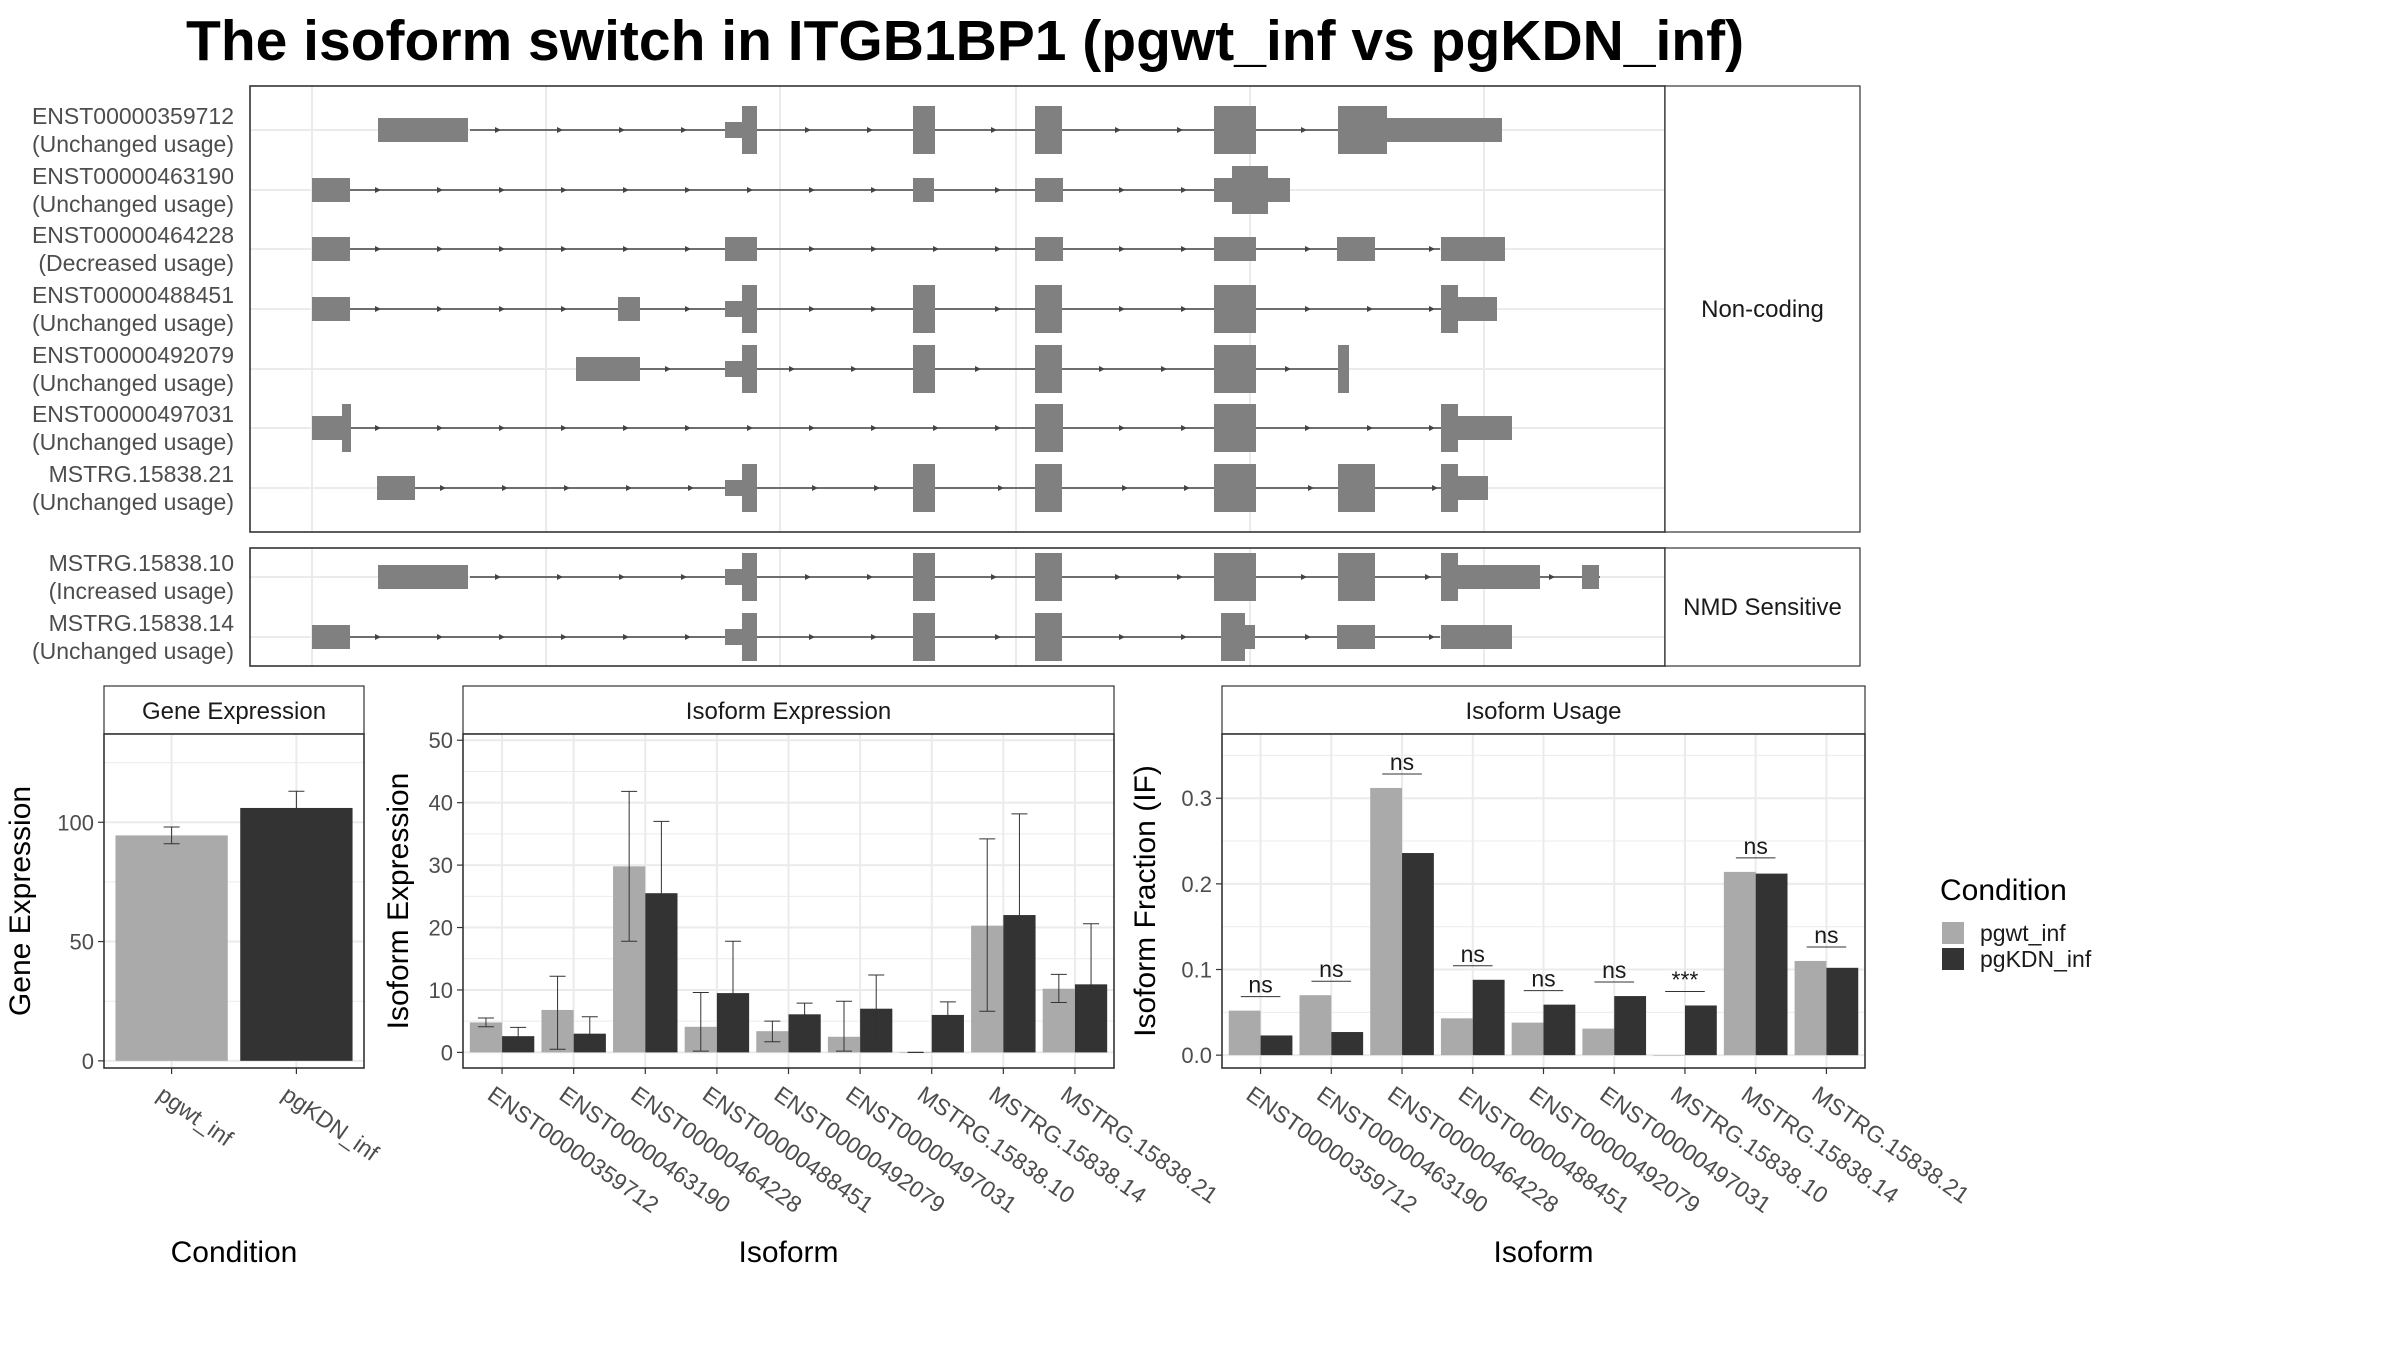 The image size is (2400, 1350). Describe the element at coordinates (234, 1252) in the screenshot. I see `x-axis-title: Condition` at that location.